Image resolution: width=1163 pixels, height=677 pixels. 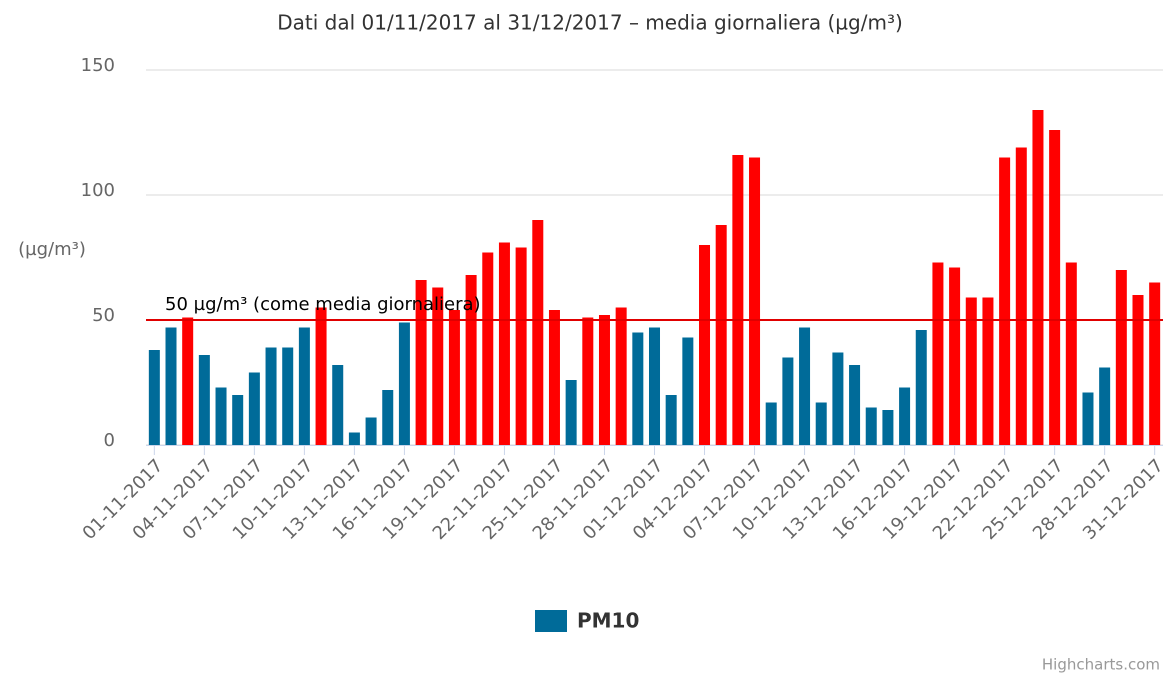 What do you see at coordinates (98, 65) in the screenshot?
I see `y-tick-label: 150` at bounding box center [98, 65].